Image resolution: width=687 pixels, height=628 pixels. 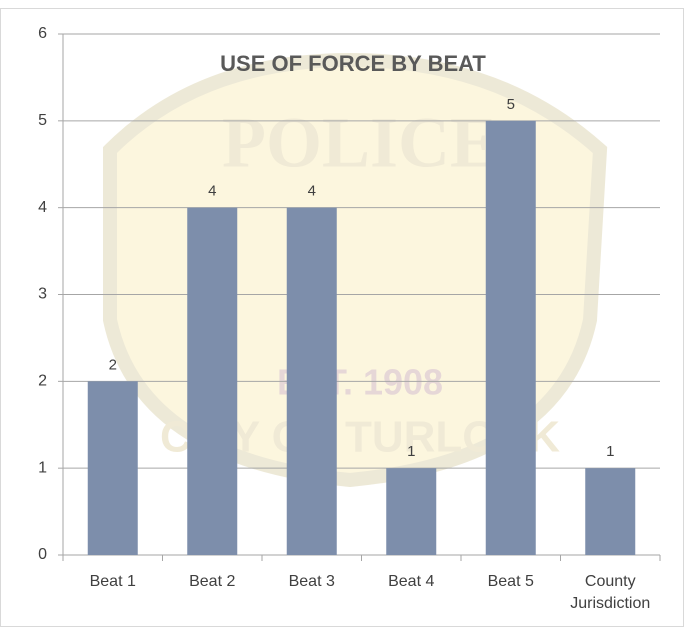 What do you see at coordinates (411, 581) in the screenshot?
I see `x-tick-label: Beat 4` at bounding box center [411, 581].